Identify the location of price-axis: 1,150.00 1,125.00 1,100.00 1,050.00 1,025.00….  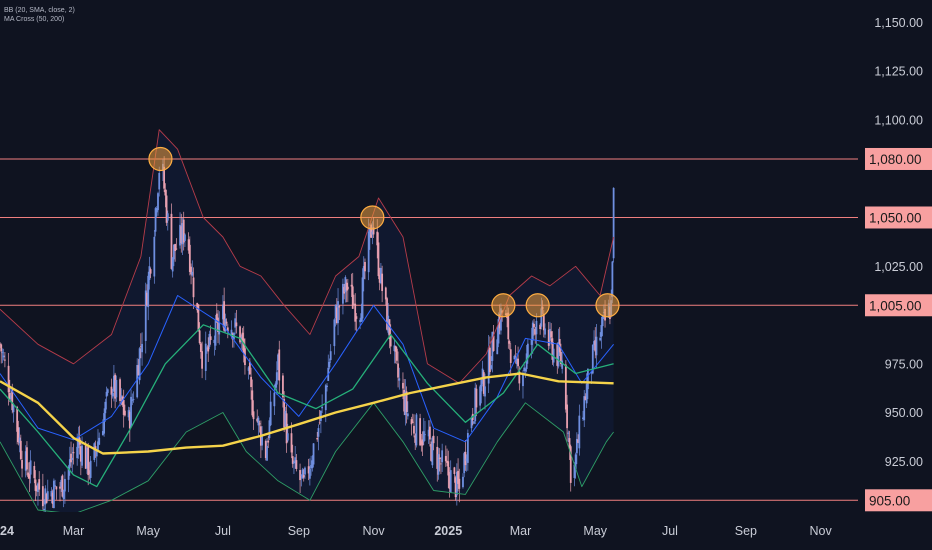
(895, 275).